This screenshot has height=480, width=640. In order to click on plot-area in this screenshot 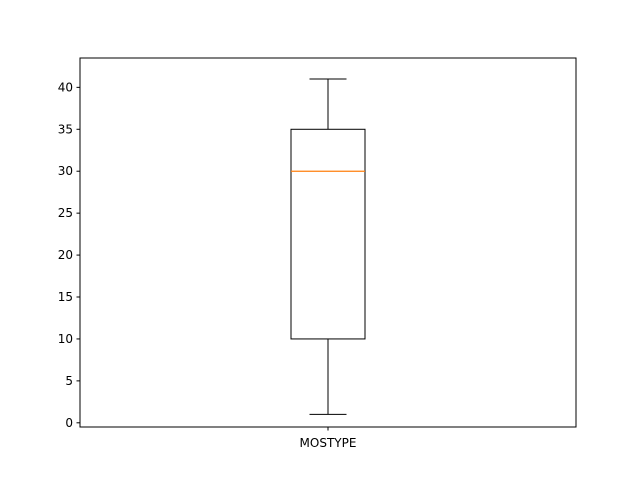, I will do `click(328, 246)`.